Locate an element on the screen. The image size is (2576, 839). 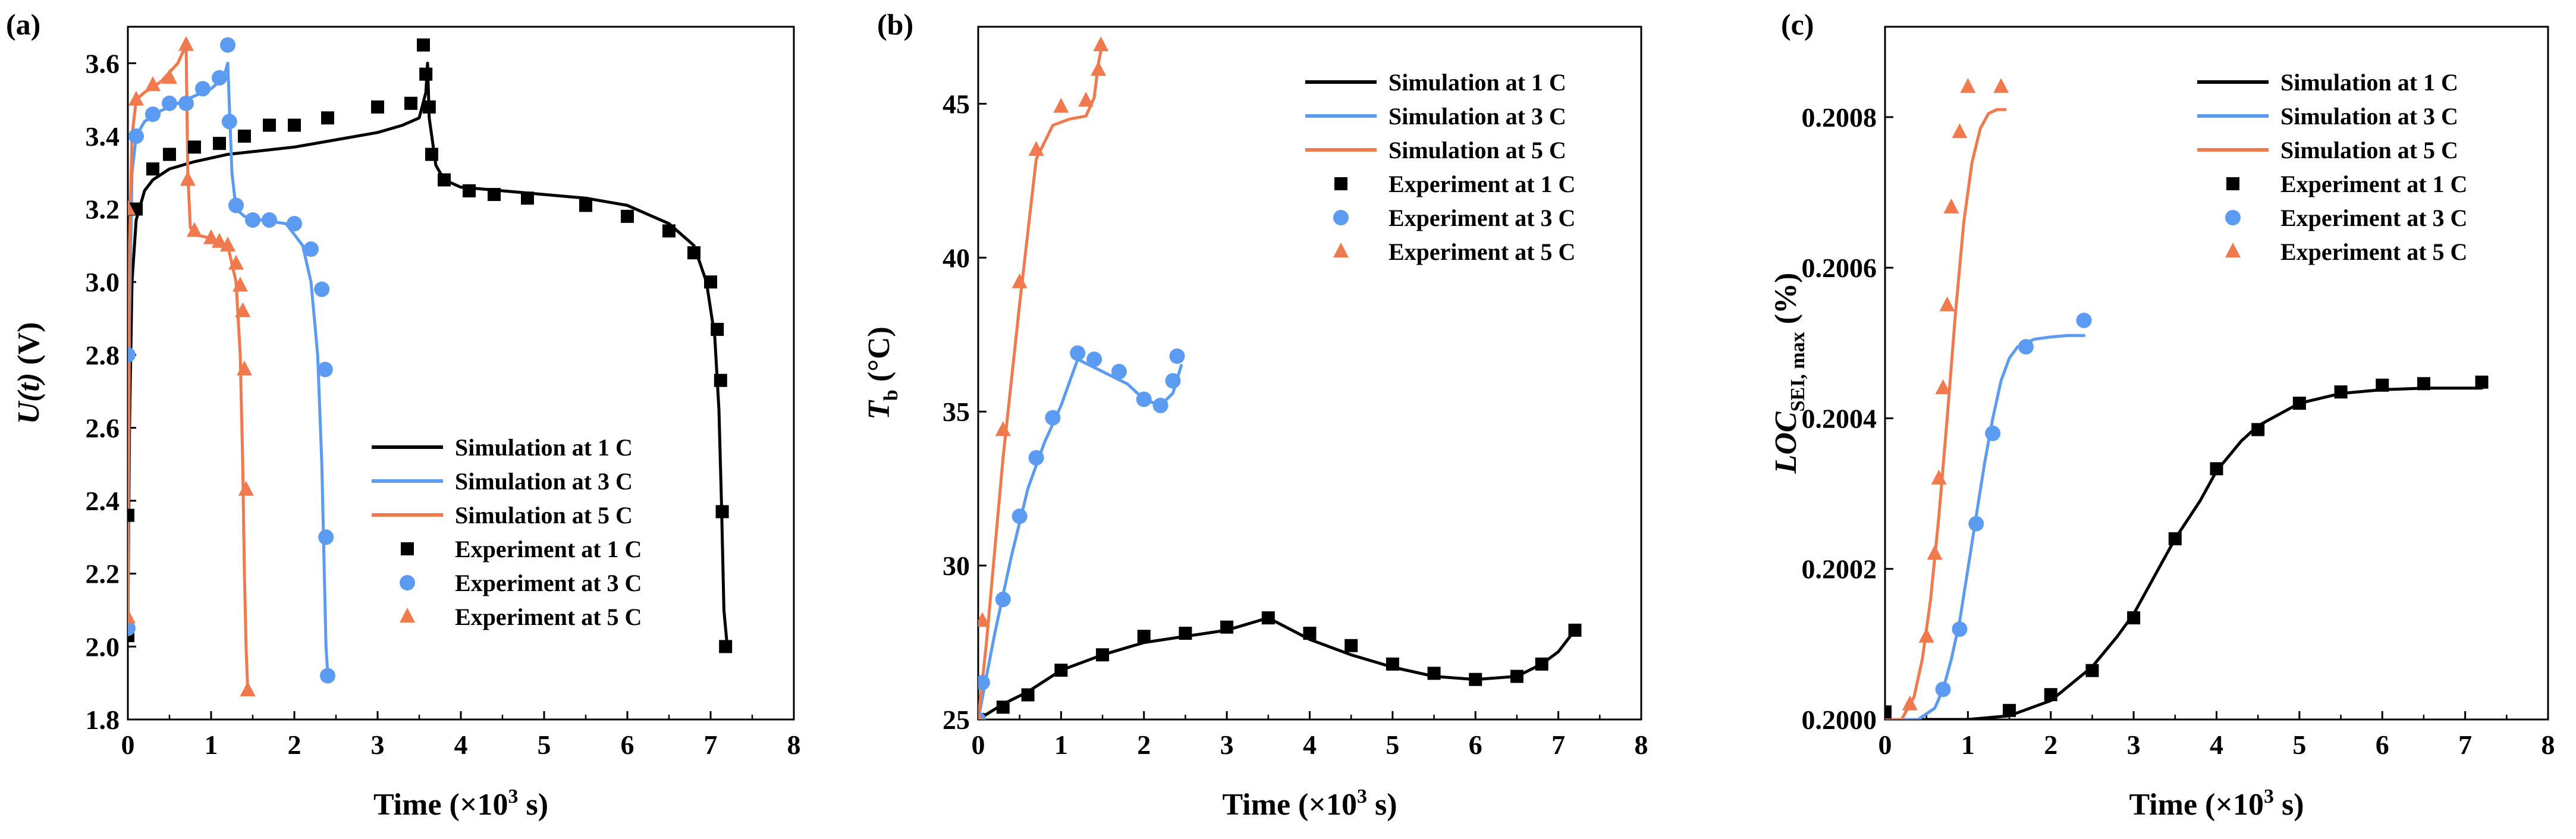
y-tick-label: 2.4 is located at coordinates (103, 501).